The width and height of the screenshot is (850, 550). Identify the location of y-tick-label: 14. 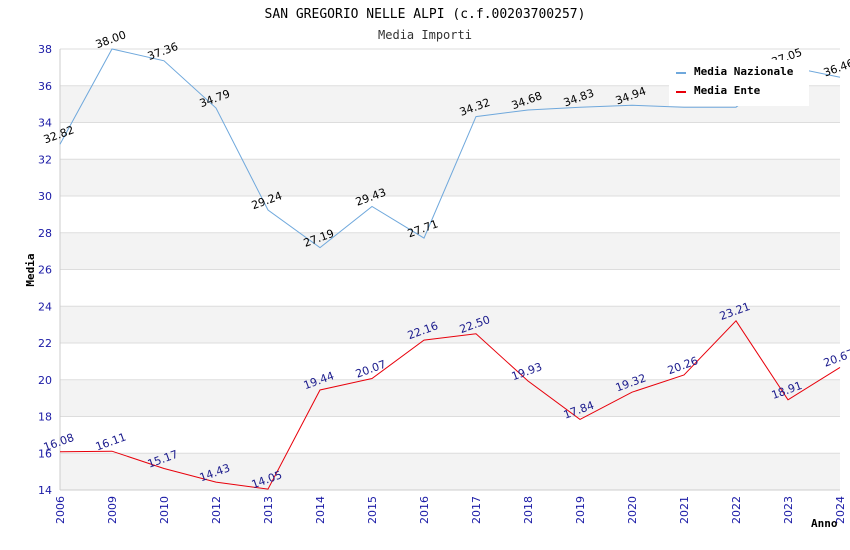
(45, 490).